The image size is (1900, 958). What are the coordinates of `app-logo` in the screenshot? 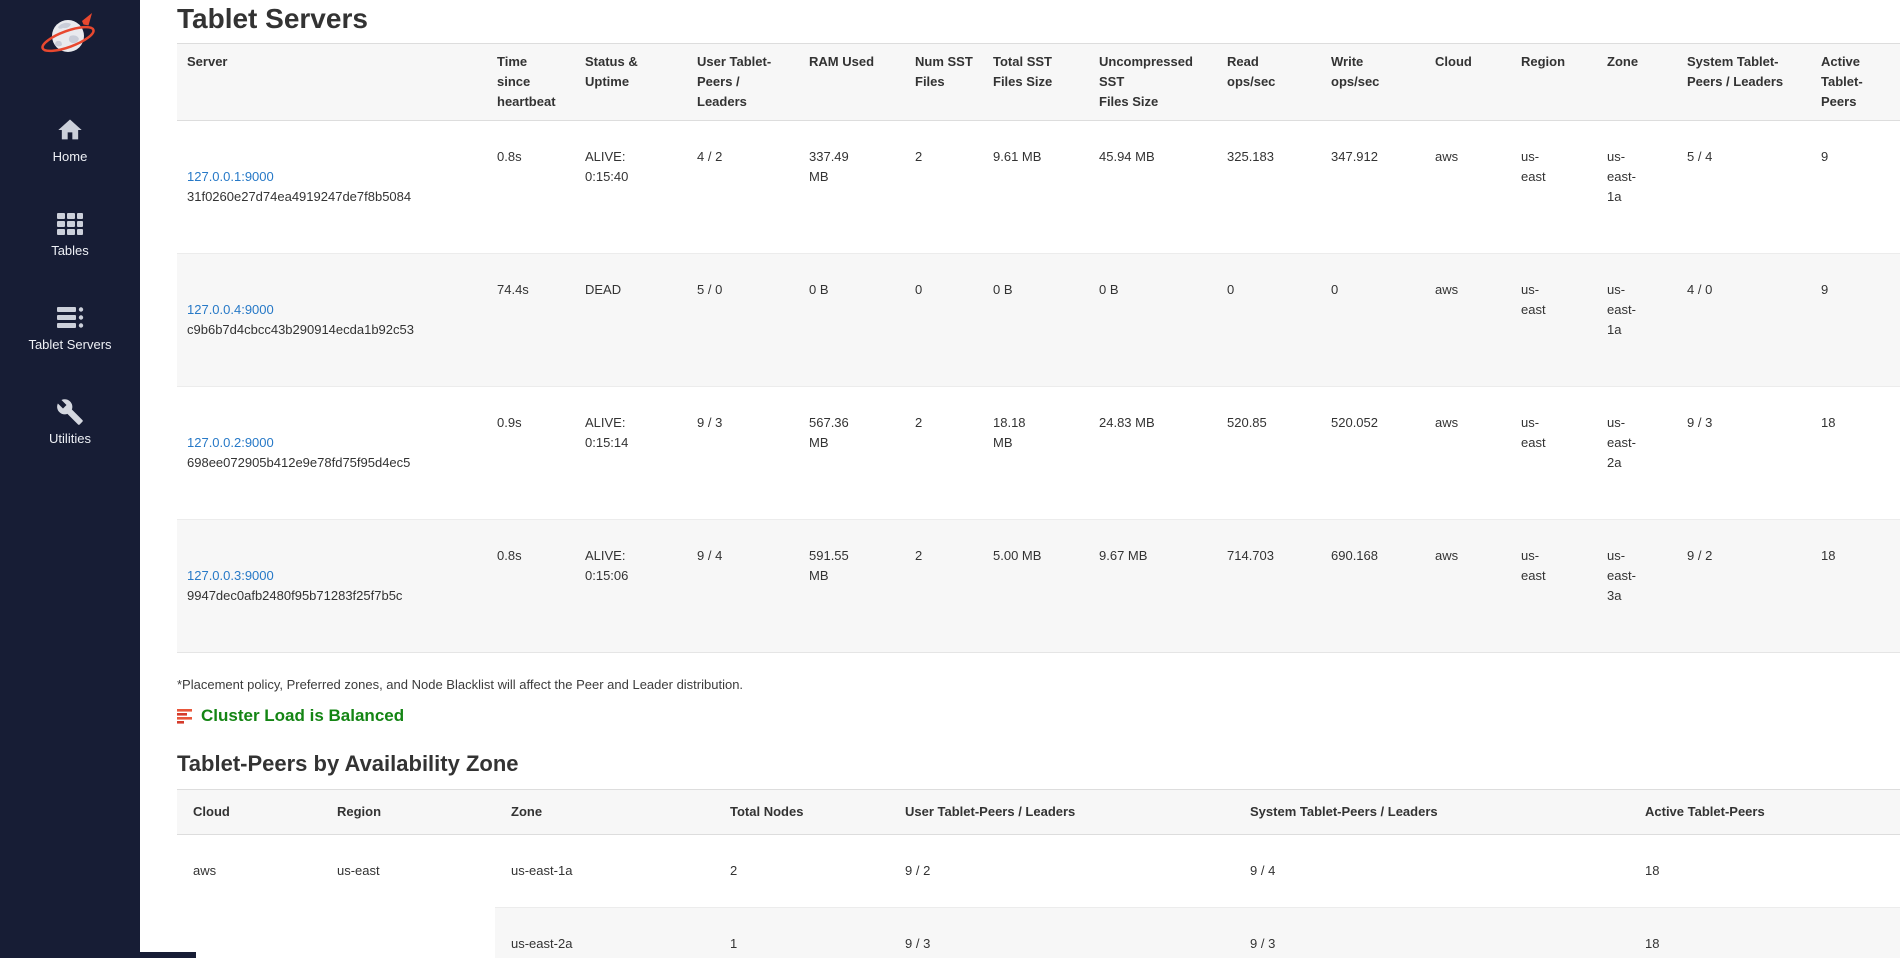 It's located at (70, 29).